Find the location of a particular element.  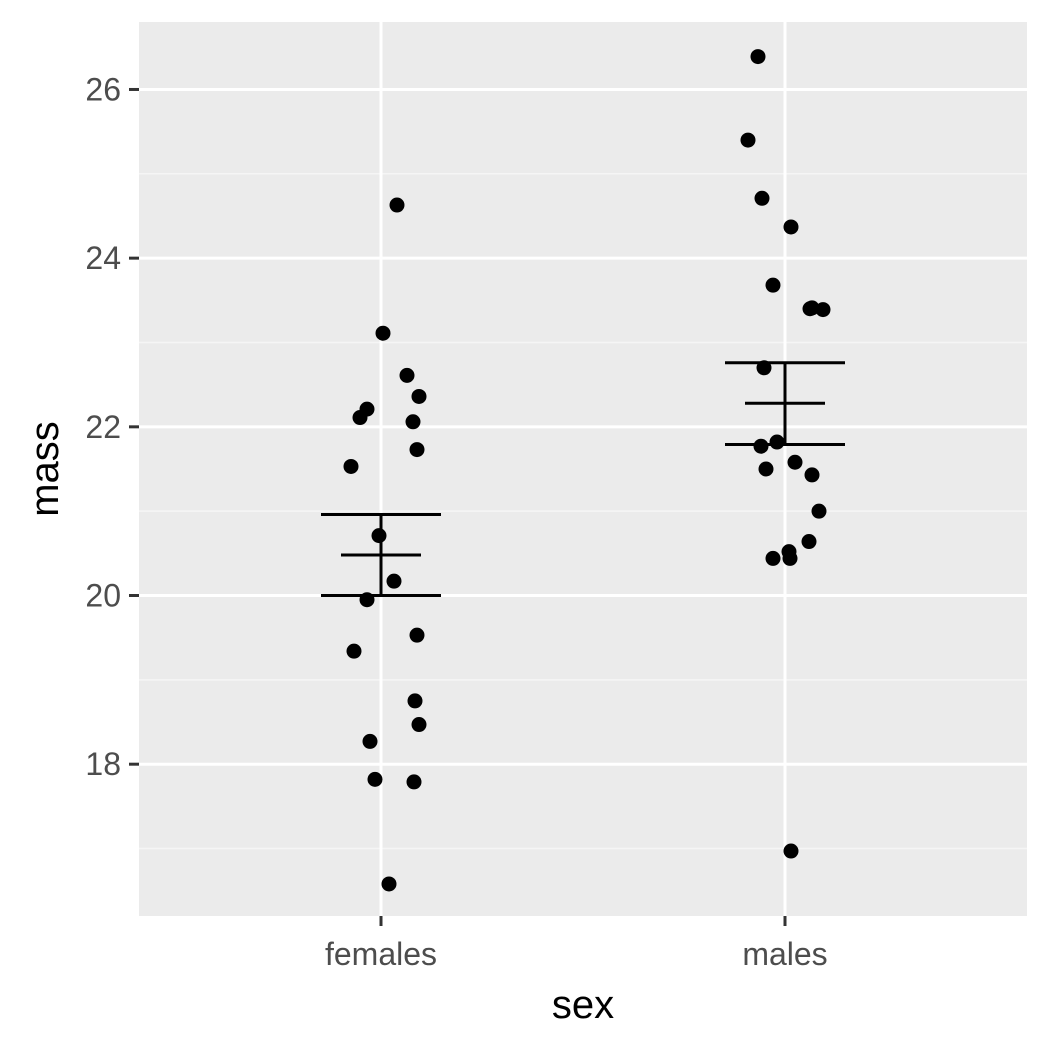

x-tick-label: males is located at coordinates (784, 954).